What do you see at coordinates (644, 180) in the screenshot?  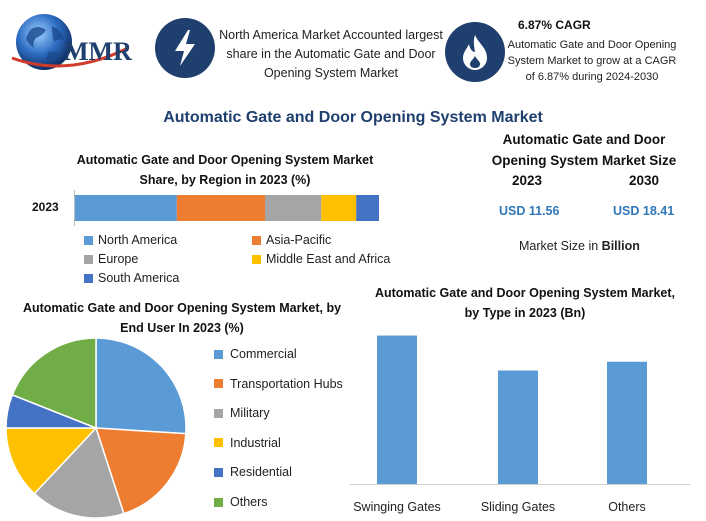 I see `market-size-year-2030: 2030` at bounding box center [644, 180].